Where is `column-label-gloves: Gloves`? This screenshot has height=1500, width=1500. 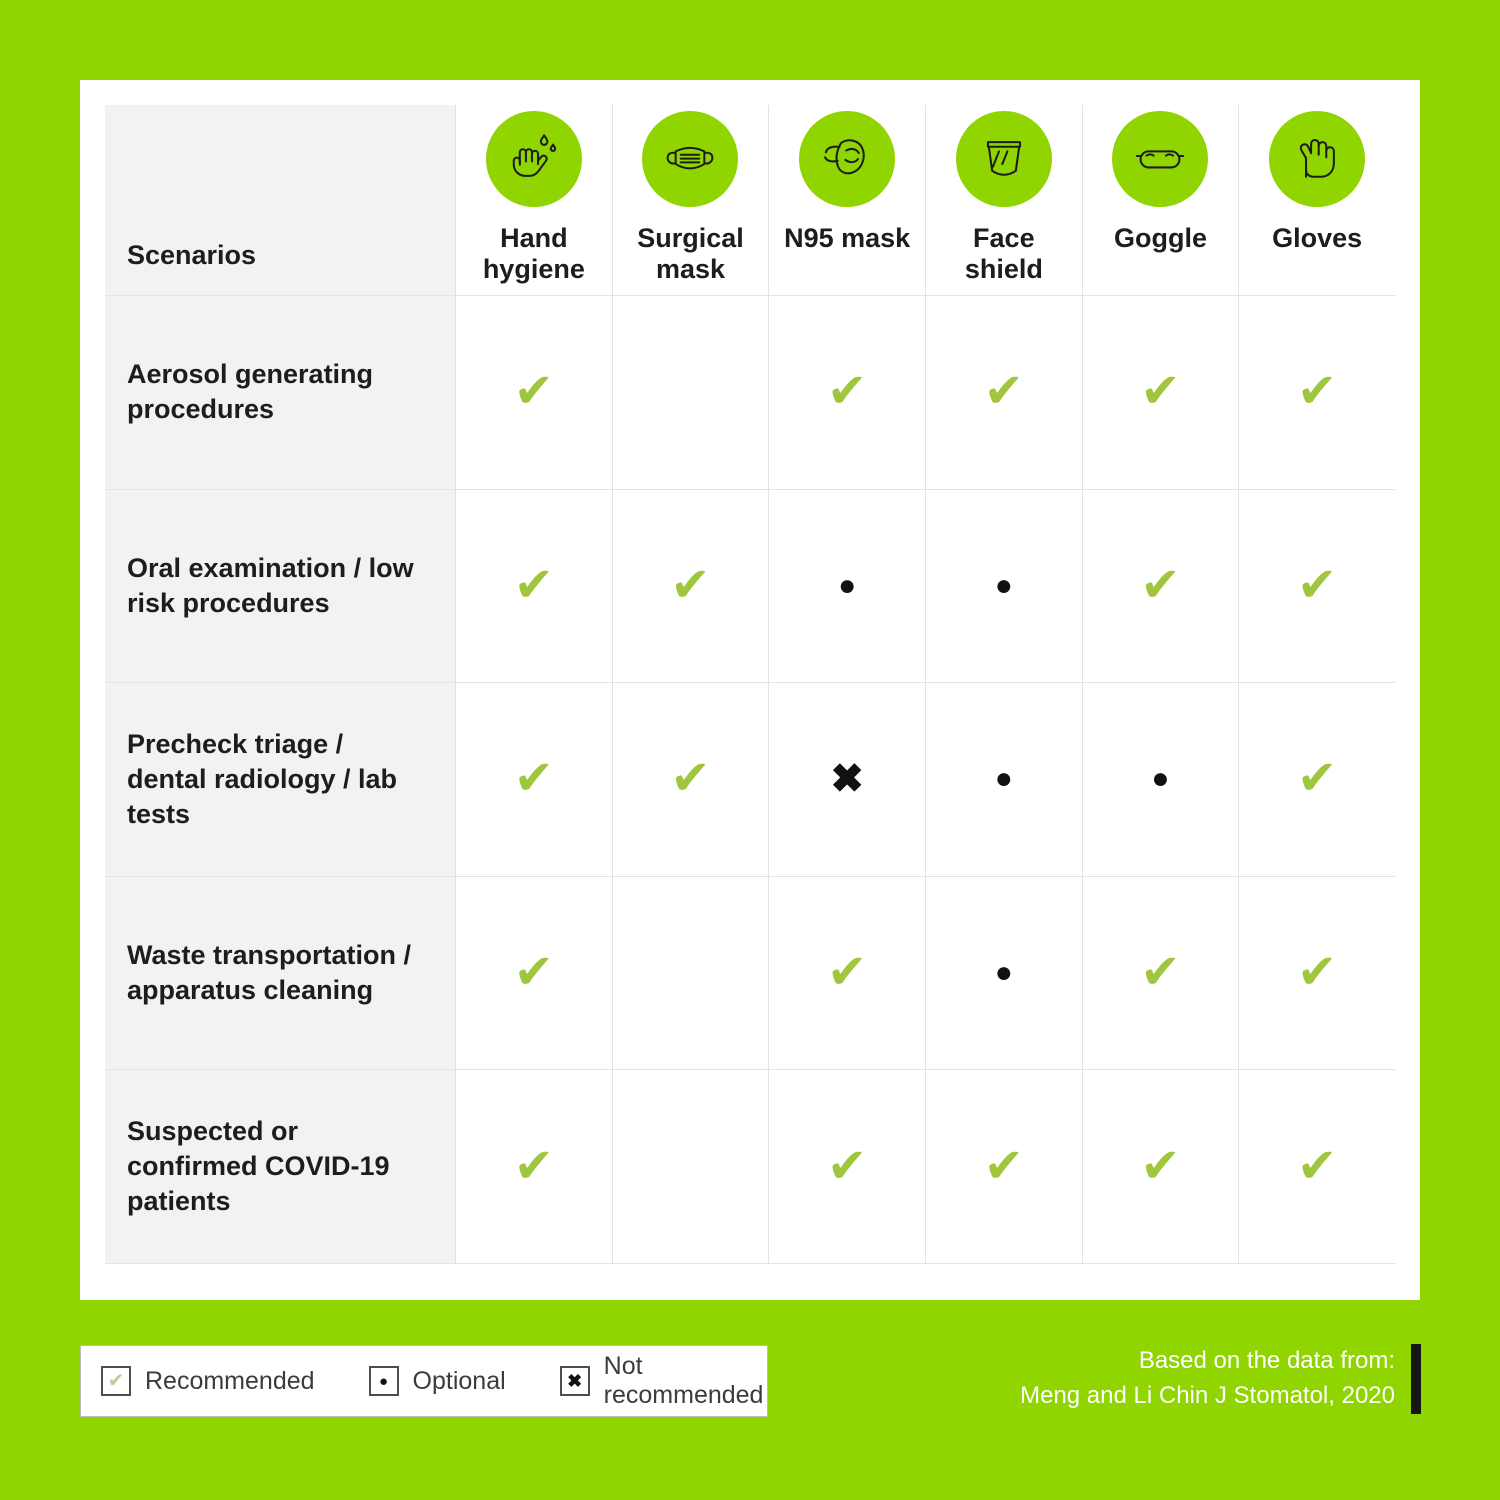 column-label-gloves: Gloves is located at coordinates (1317, 238).